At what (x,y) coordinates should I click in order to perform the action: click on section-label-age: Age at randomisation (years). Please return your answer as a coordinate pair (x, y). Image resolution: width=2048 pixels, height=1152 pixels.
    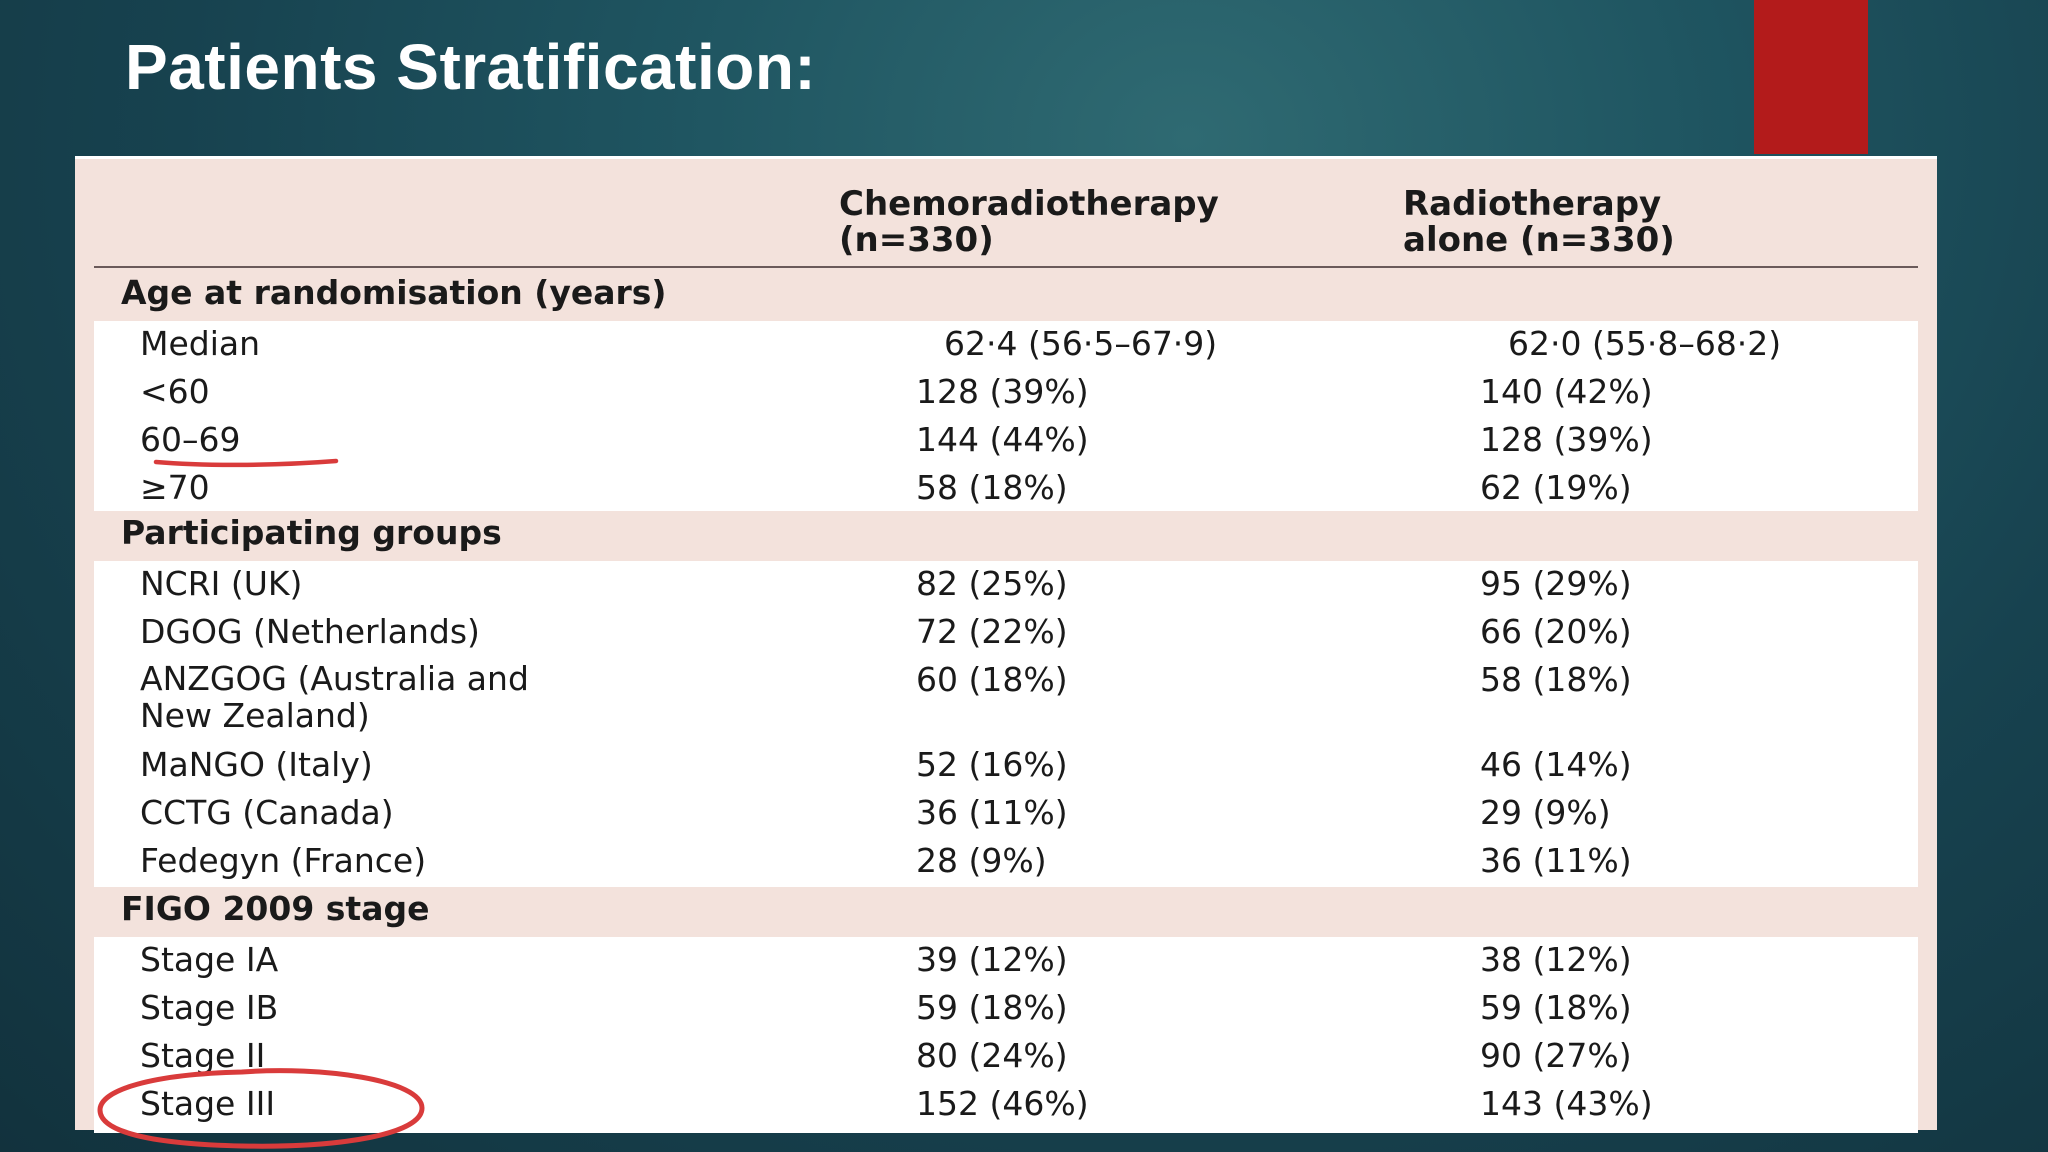
    Looking at the image, I should click on (394, 292).